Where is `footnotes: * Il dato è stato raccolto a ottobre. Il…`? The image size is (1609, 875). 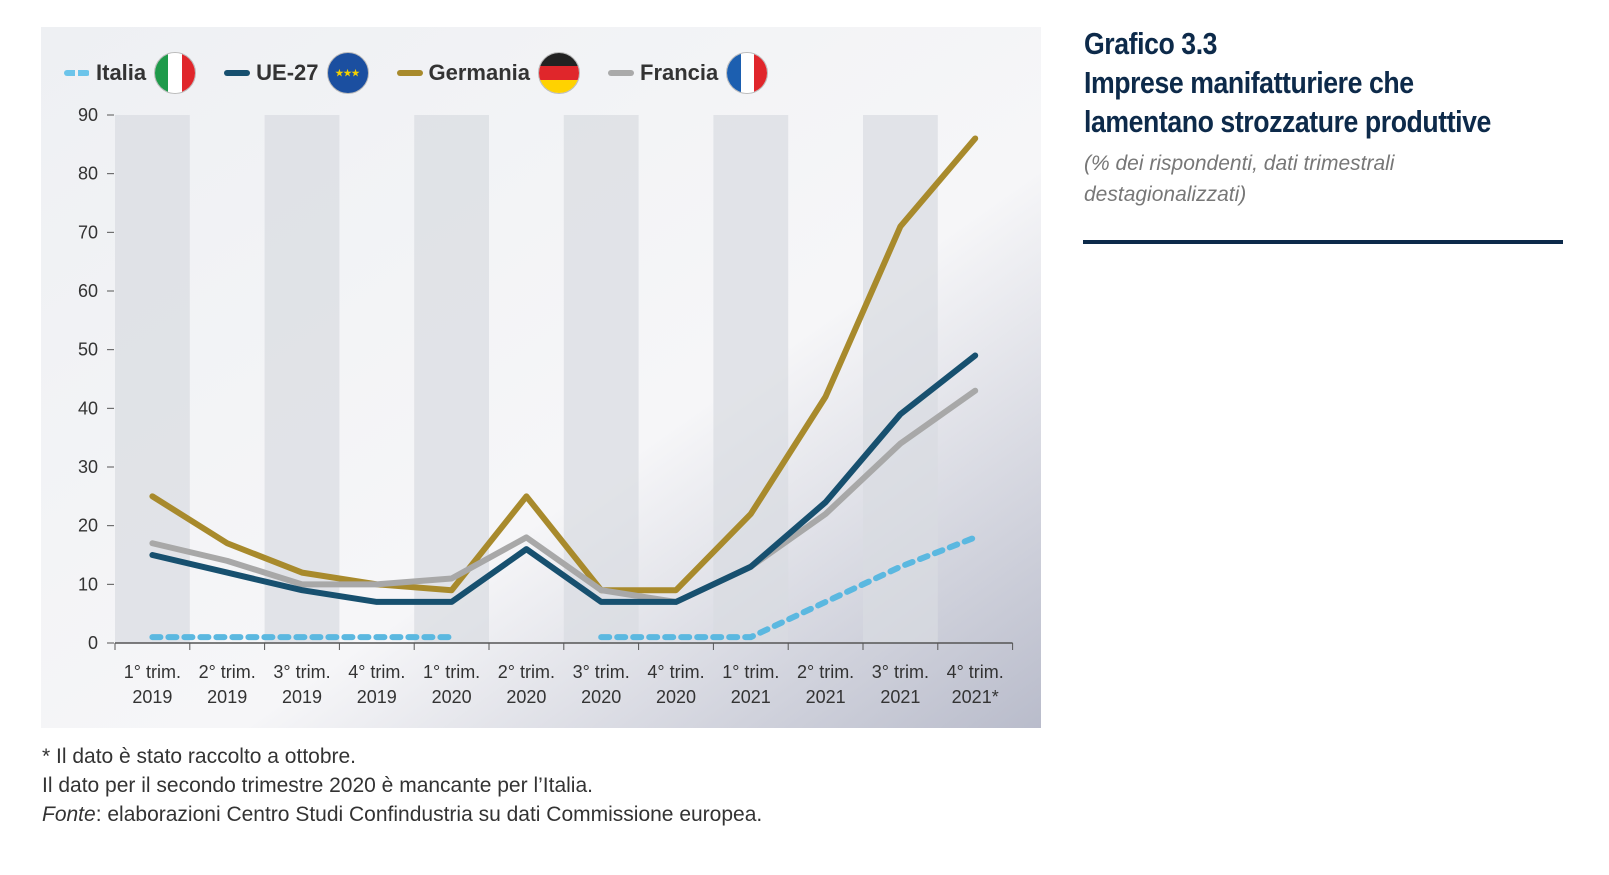 footnotes: * Il dato è stato raccolto a ottobre. Il… is located at coordinates (402, 785).